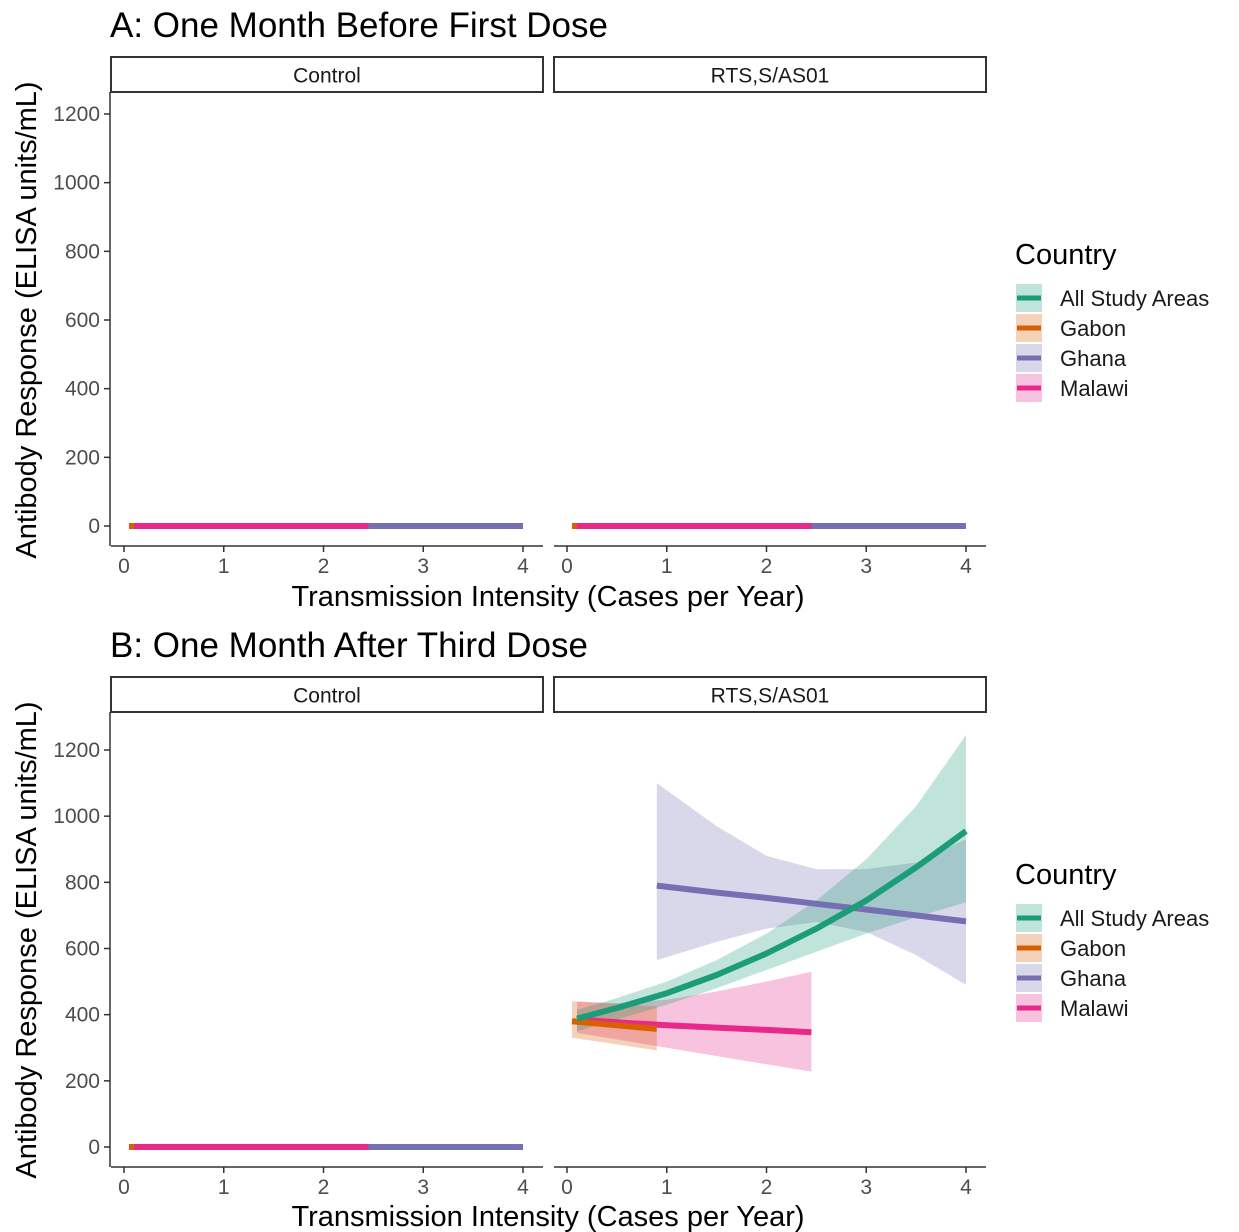  What do you see at coordinates (349, 645) in the screenshot?
I see `chart-title: B: One Month After Third Dose` at bounding box center [349, 645].